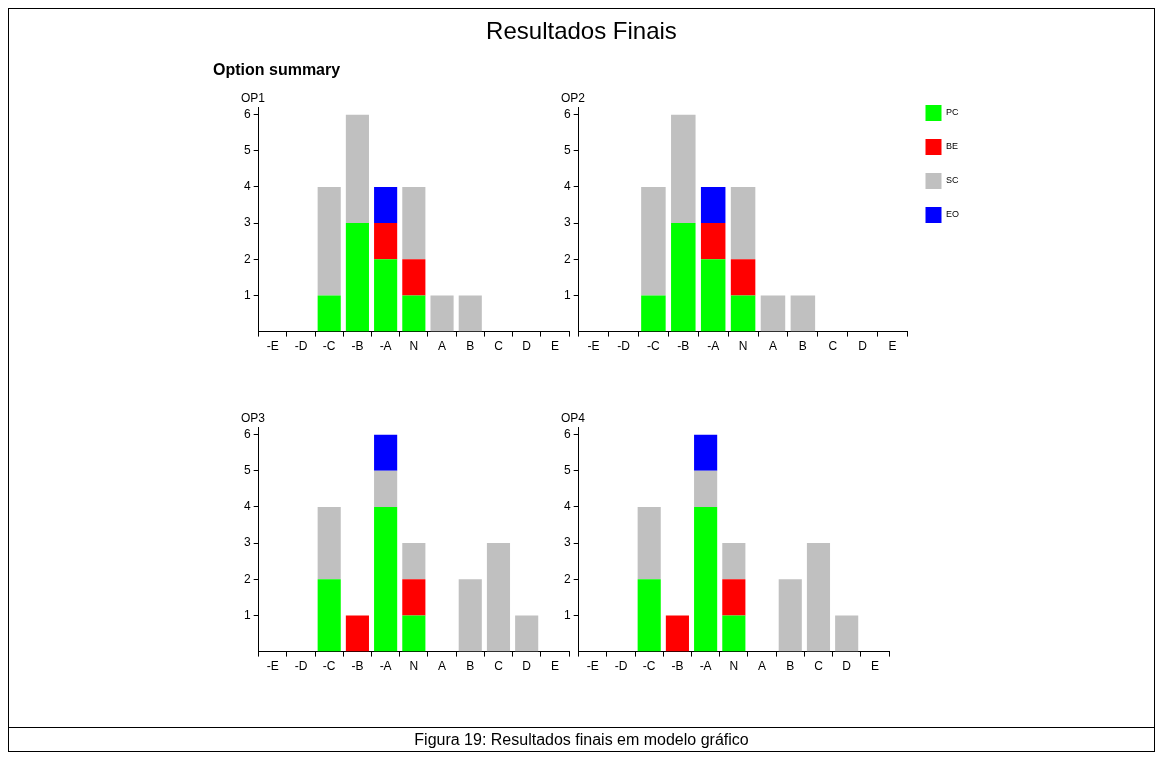 Image resolution: width=1165 pixels, height=760 pixels. I want to click on chart-title: OP2, so click(573, 97).